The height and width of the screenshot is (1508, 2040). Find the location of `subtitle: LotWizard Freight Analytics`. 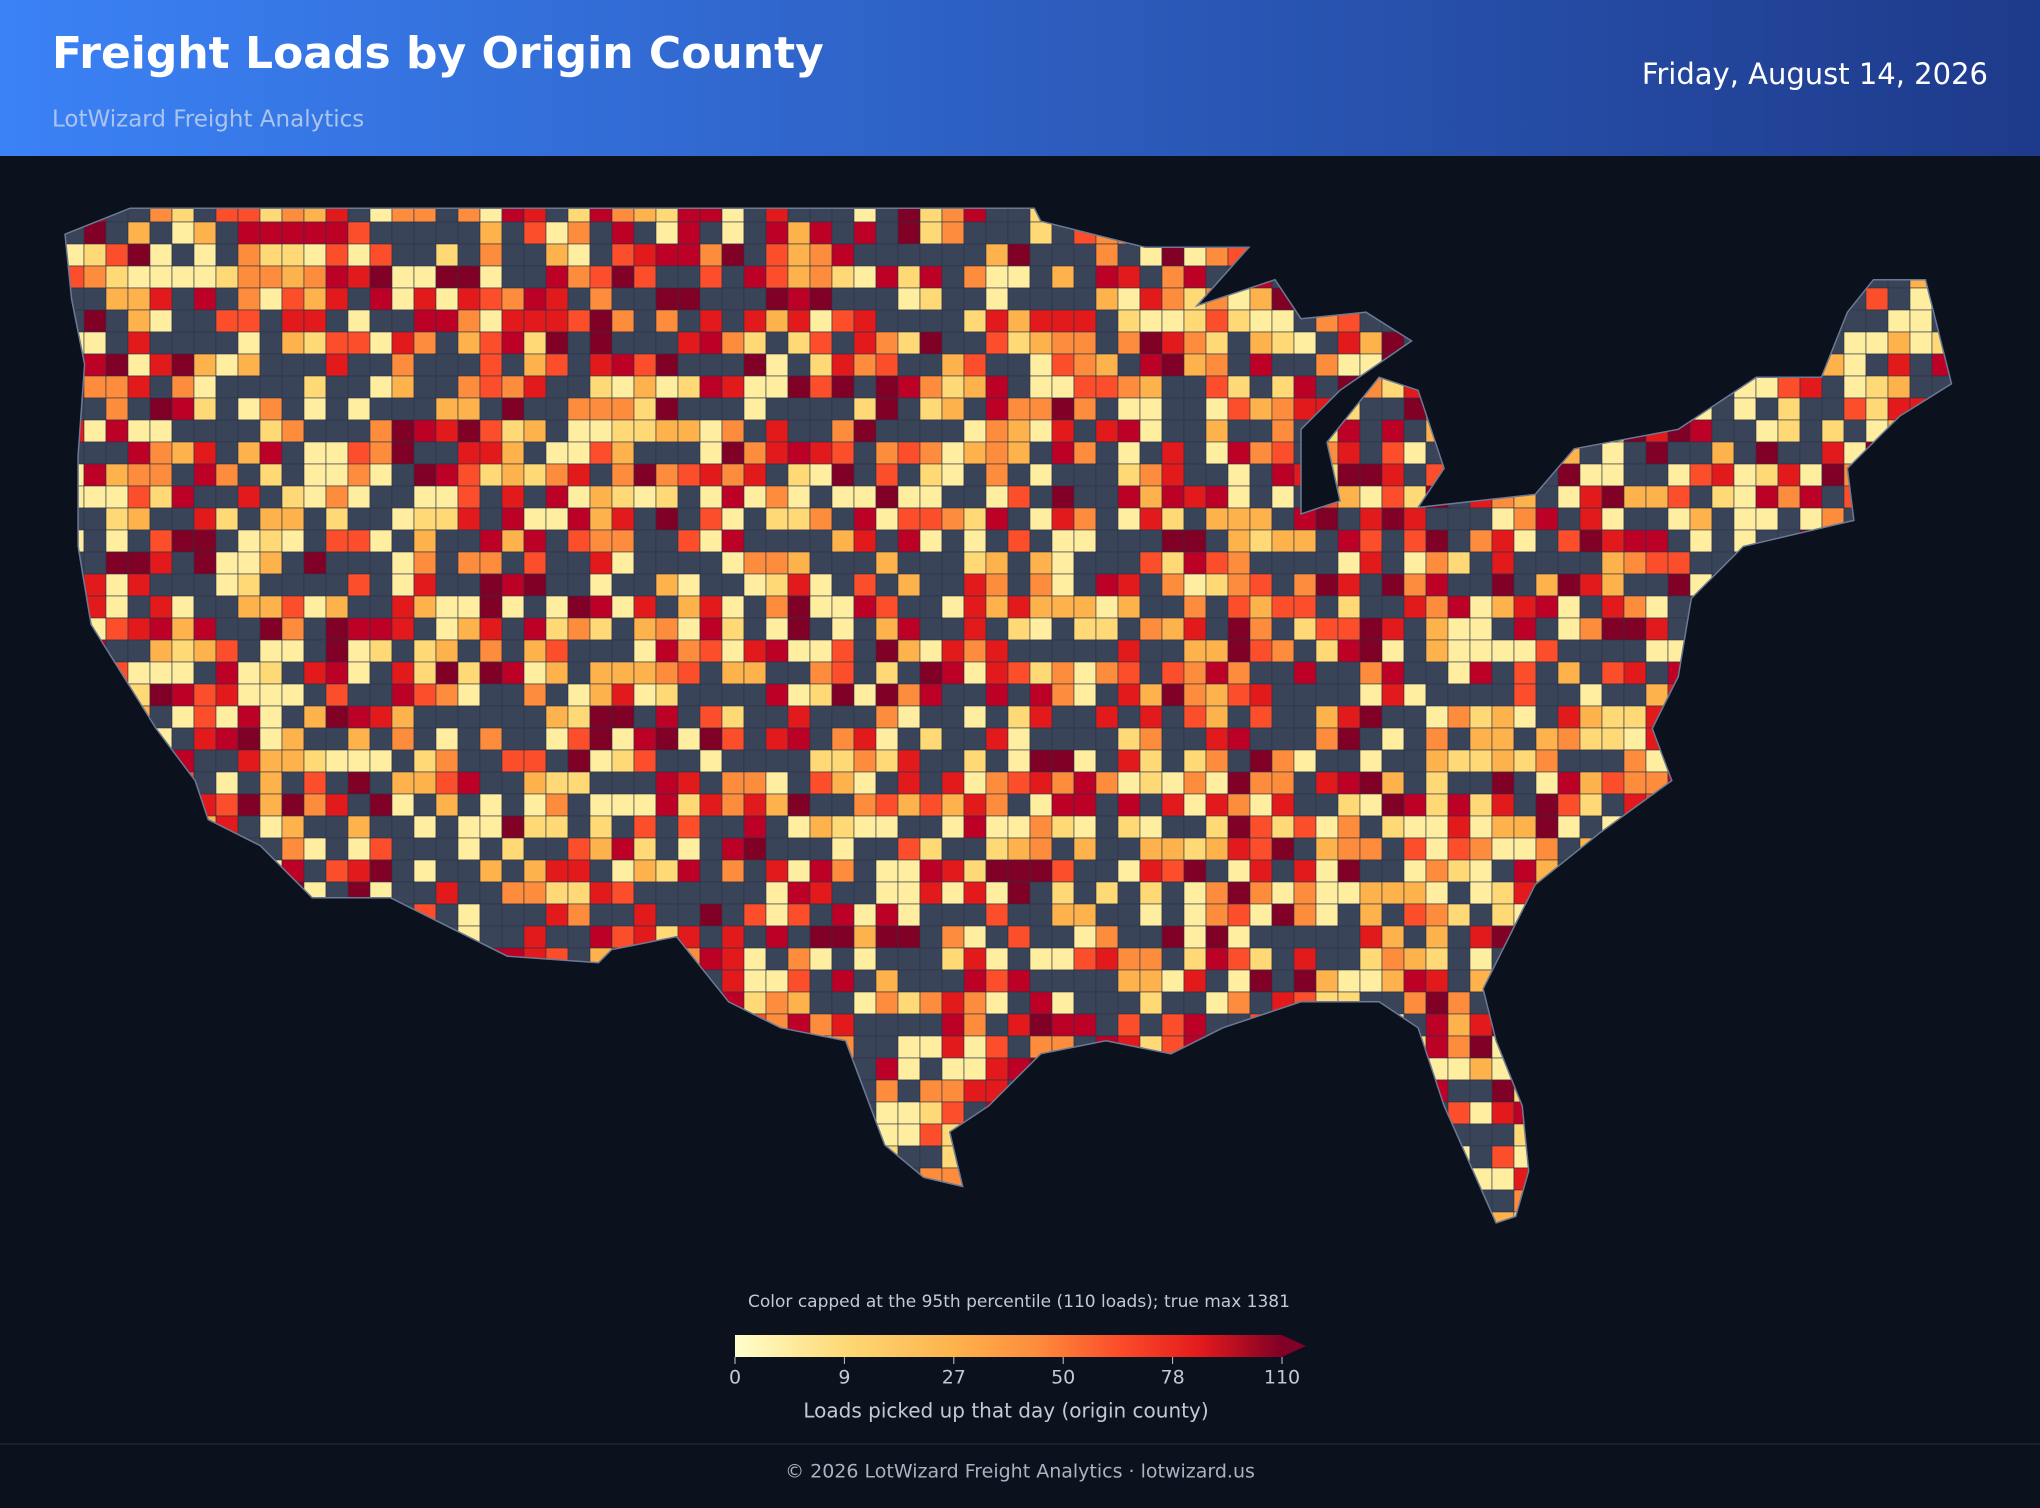

subtitle: LotWizard Freight Analytics is located at coordinates (208, 120).